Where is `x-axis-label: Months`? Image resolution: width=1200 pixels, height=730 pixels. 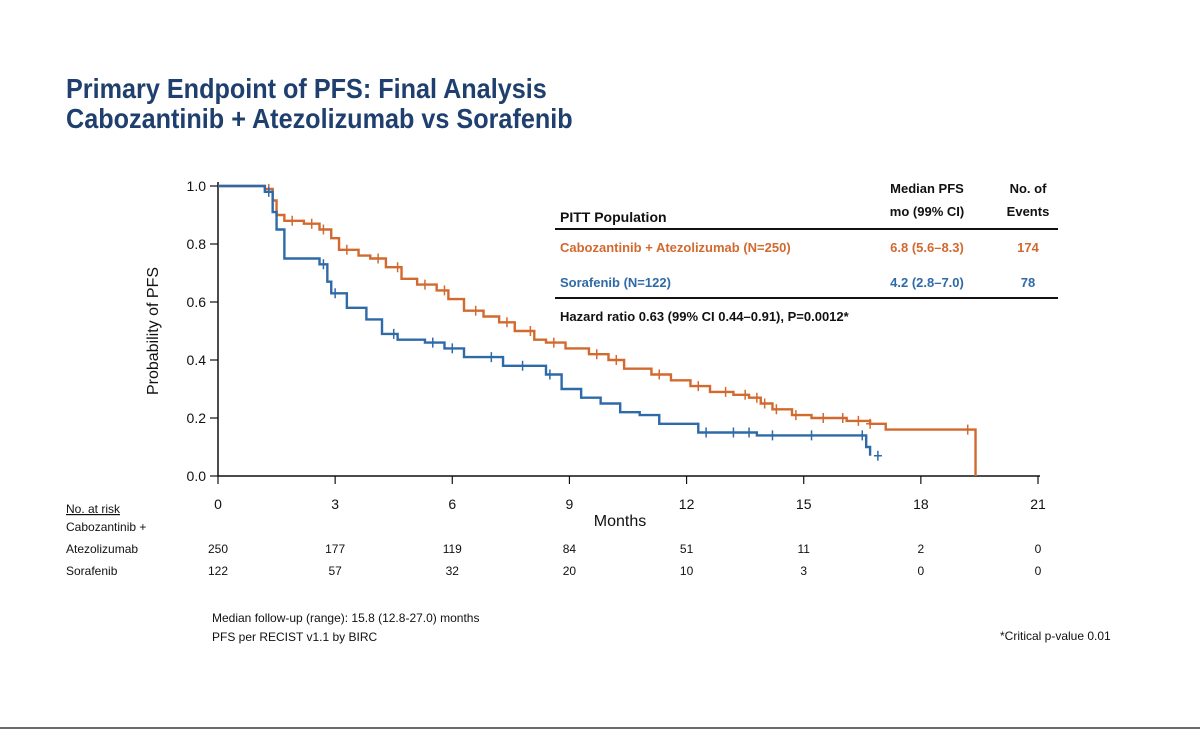 x-axis-label: Months is located at coordinates (620, 521).